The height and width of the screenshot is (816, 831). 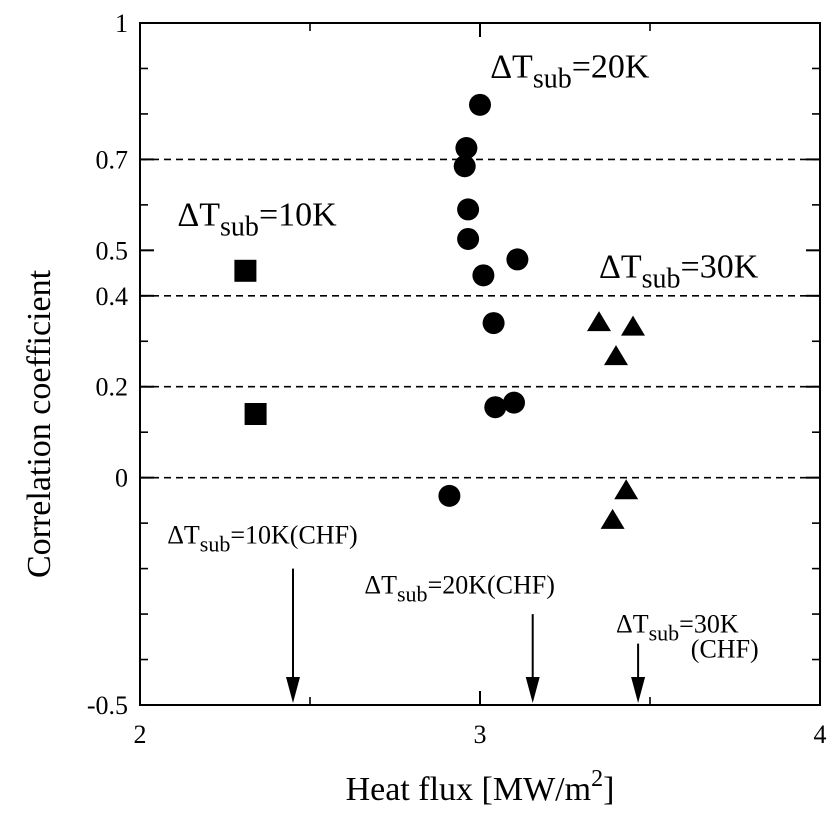 I want to click on label-10k-chf: ΔTsub=10K(CHF), so click(x=262, y=539).